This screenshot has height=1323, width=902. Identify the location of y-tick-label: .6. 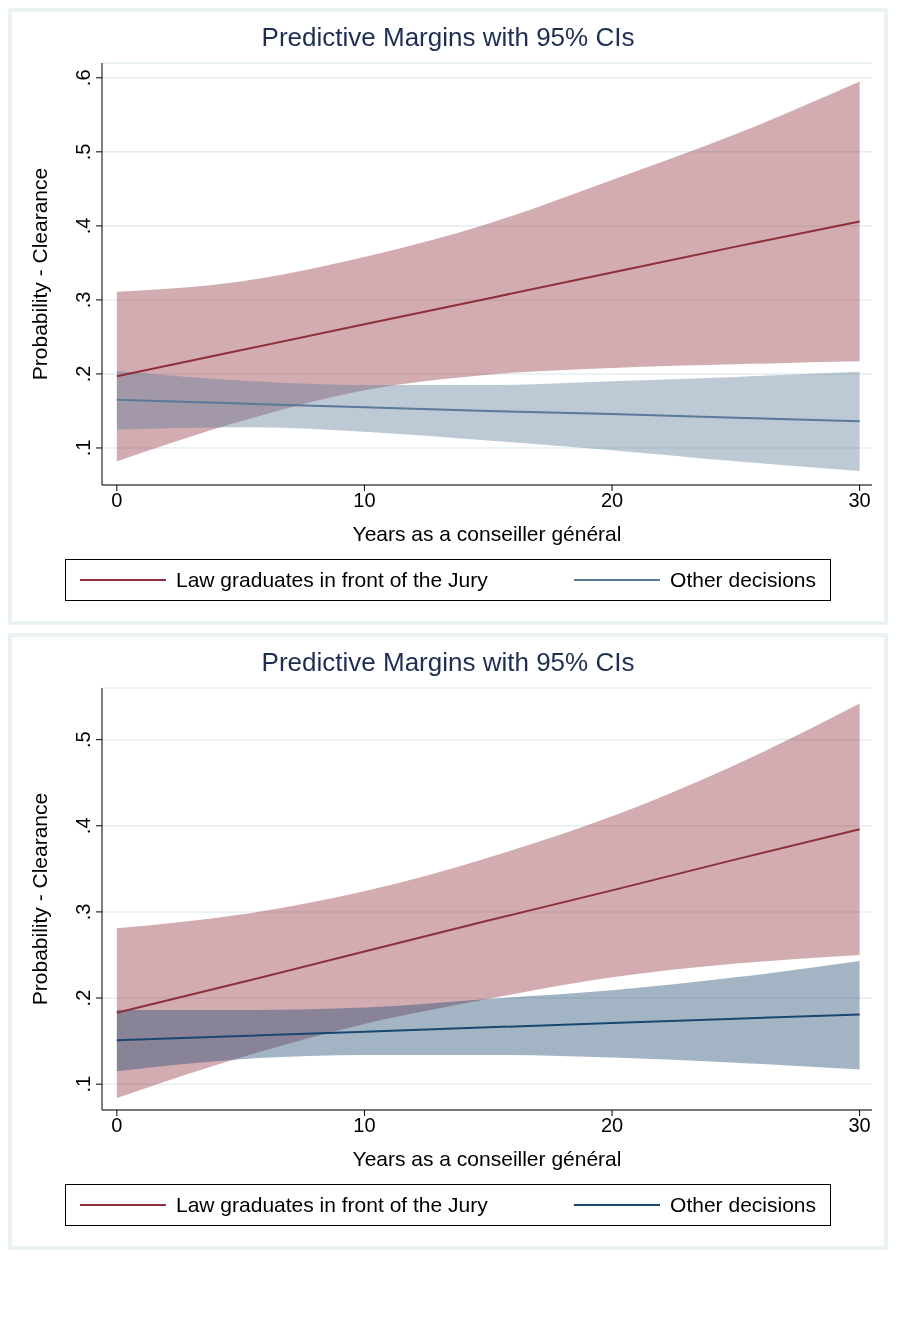
(83, 78).